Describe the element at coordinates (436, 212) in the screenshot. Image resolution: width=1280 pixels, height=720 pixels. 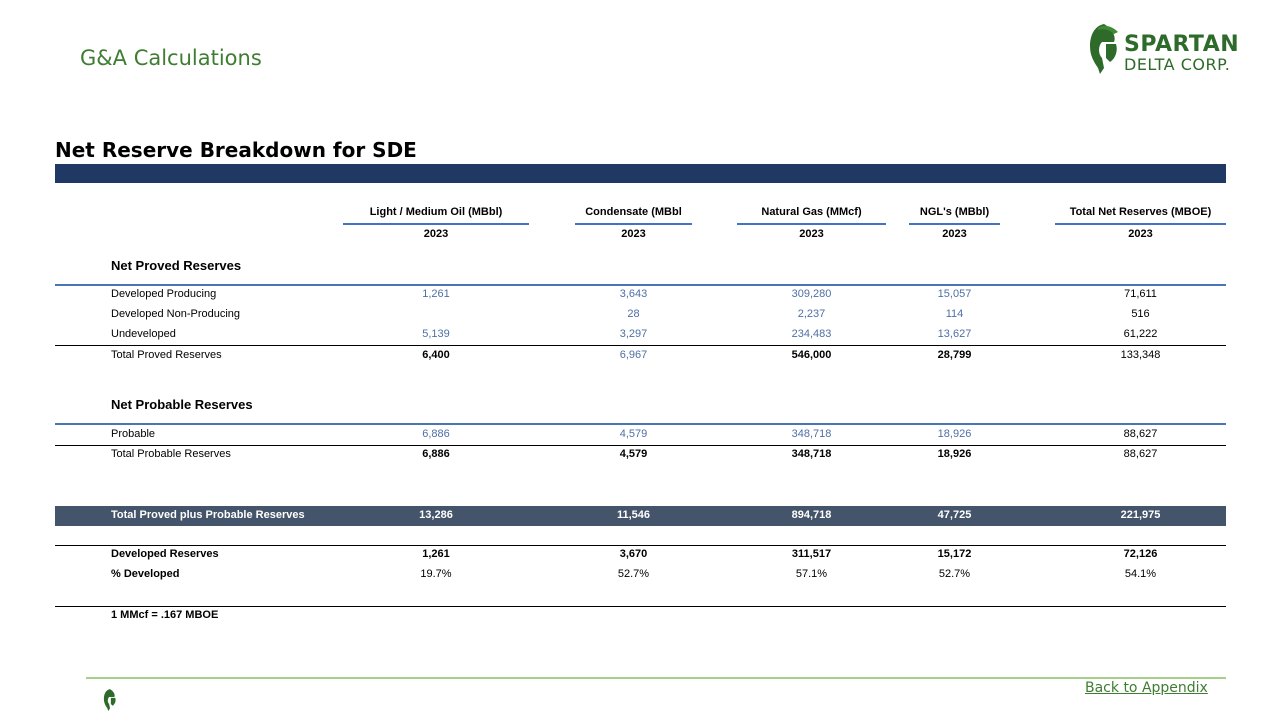
I see `column-header-oil: Light / Medium Oil (MBbl)` at that location.